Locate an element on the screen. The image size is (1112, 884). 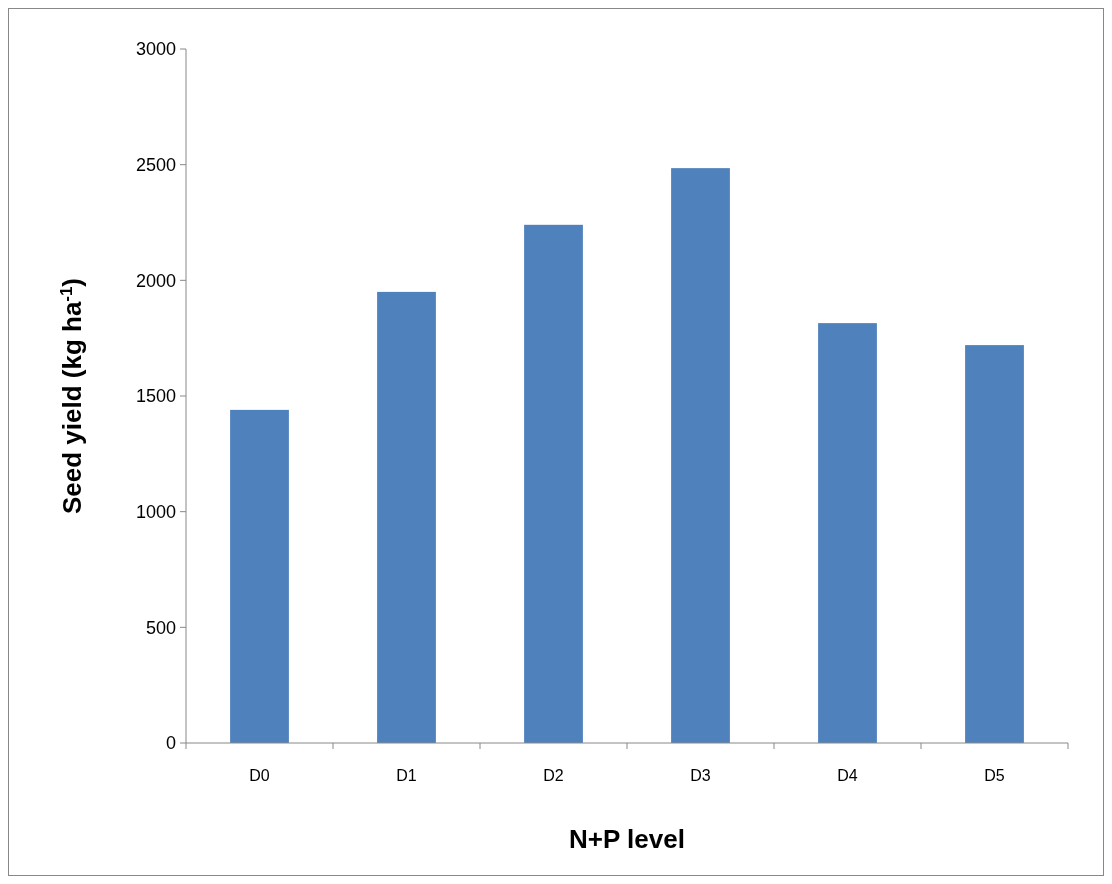
x-tick-label: D5 is located at coordinates (994, 775).